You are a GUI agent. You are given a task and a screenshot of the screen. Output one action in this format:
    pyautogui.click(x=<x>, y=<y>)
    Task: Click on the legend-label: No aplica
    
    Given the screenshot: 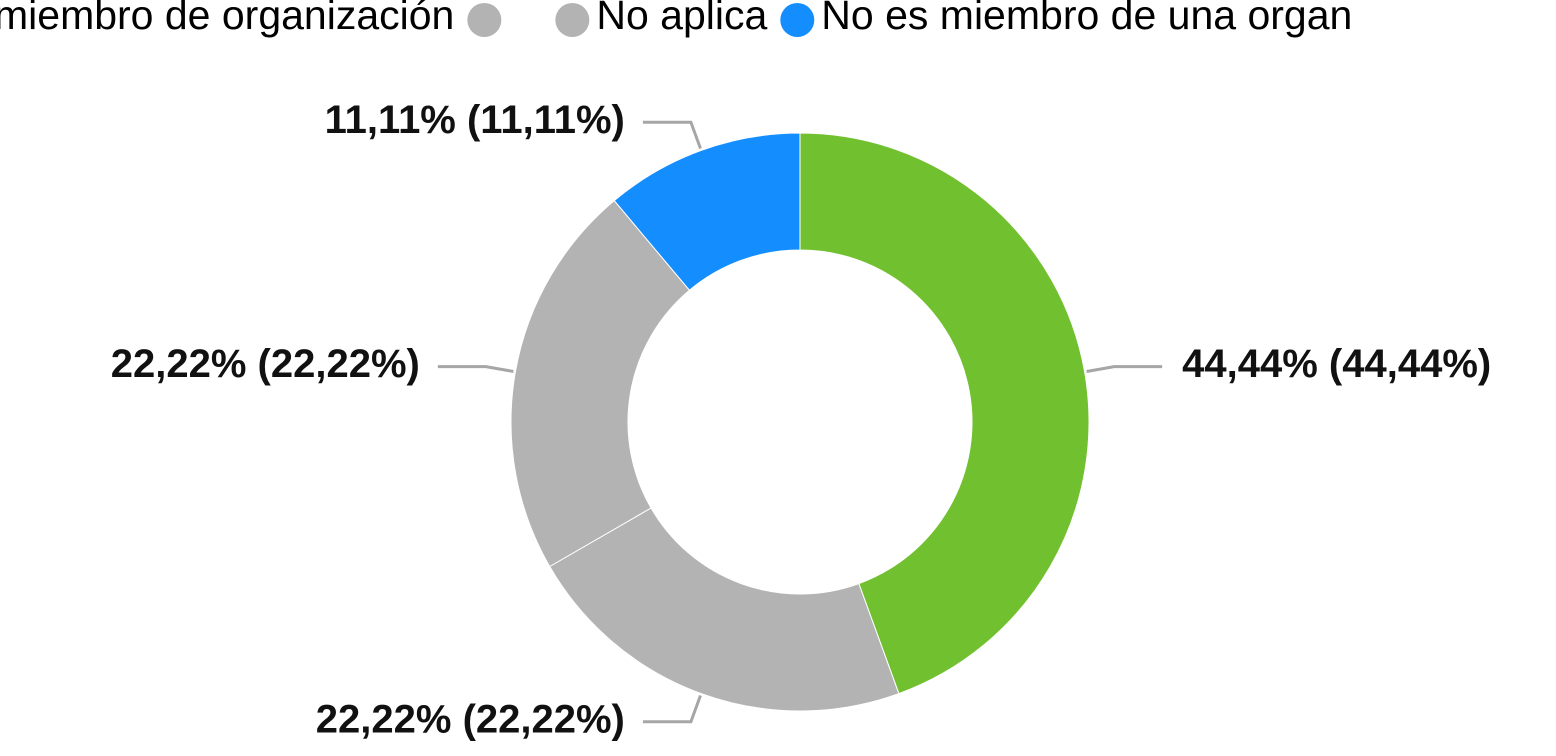 What is the action you would take?
    pyautogui.click(x=681, y=19)
    